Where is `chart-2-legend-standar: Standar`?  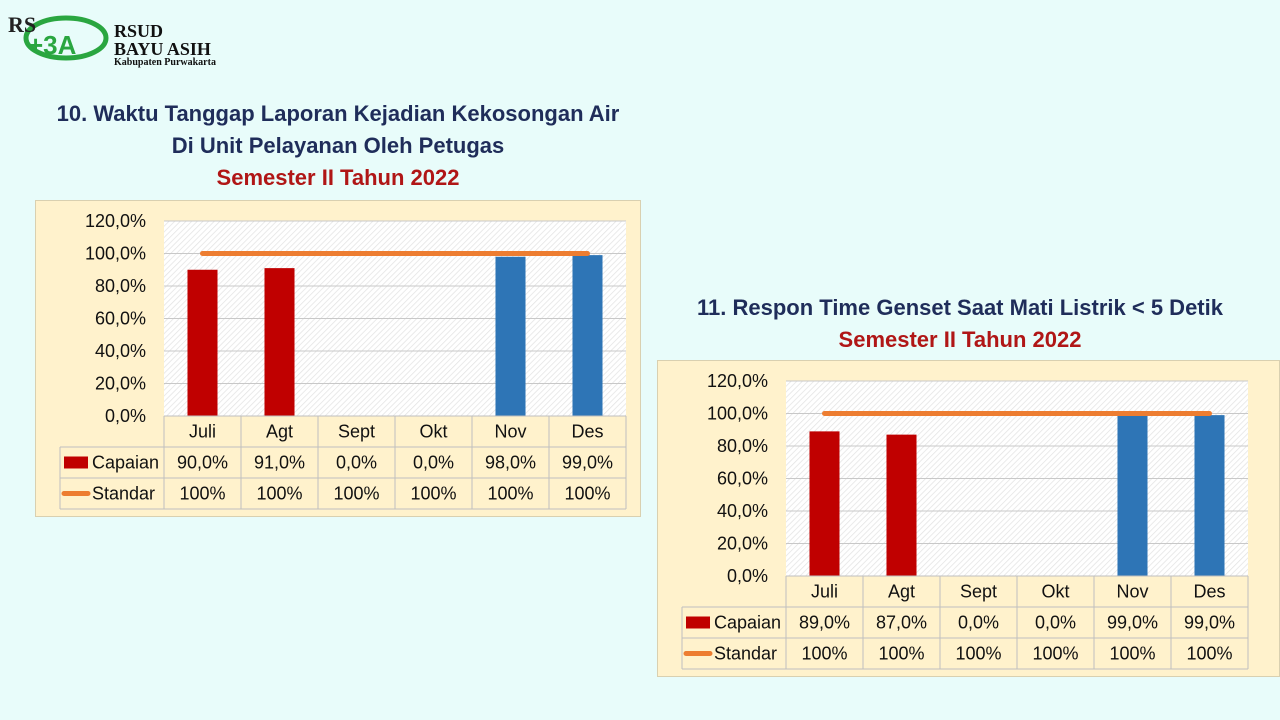 chart-2-legend-standar: Standar is located at coordinates (745, 654).